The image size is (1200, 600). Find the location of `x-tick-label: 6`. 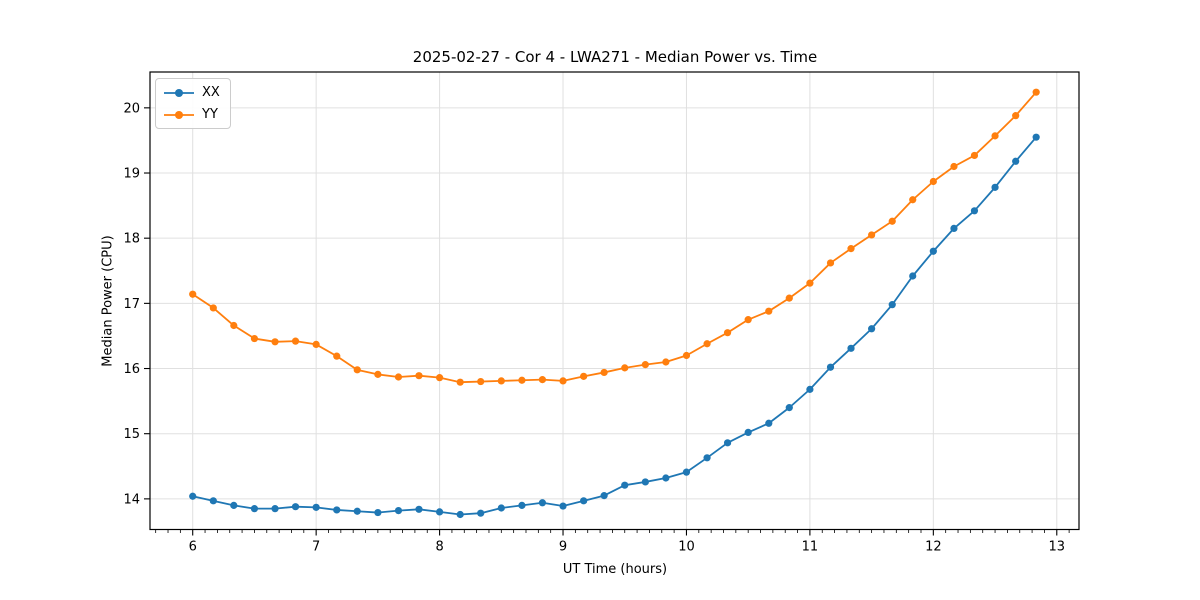

x-tick-label: 6 is located at coordinates (193, 547).